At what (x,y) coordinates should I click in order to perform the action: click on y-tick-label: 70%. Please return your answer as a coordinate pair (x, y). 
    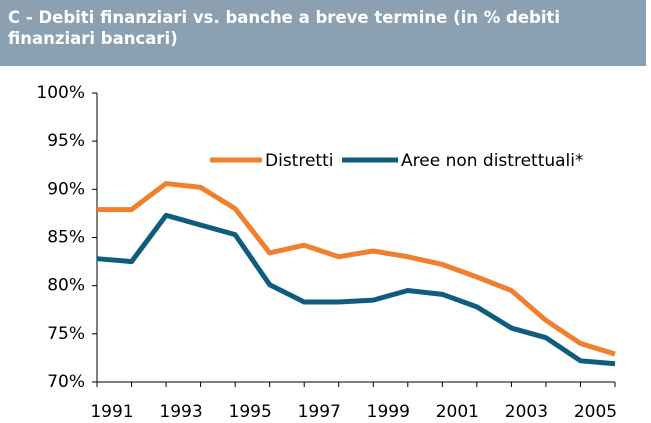
    Looking at the image, I should click on (66, 382).